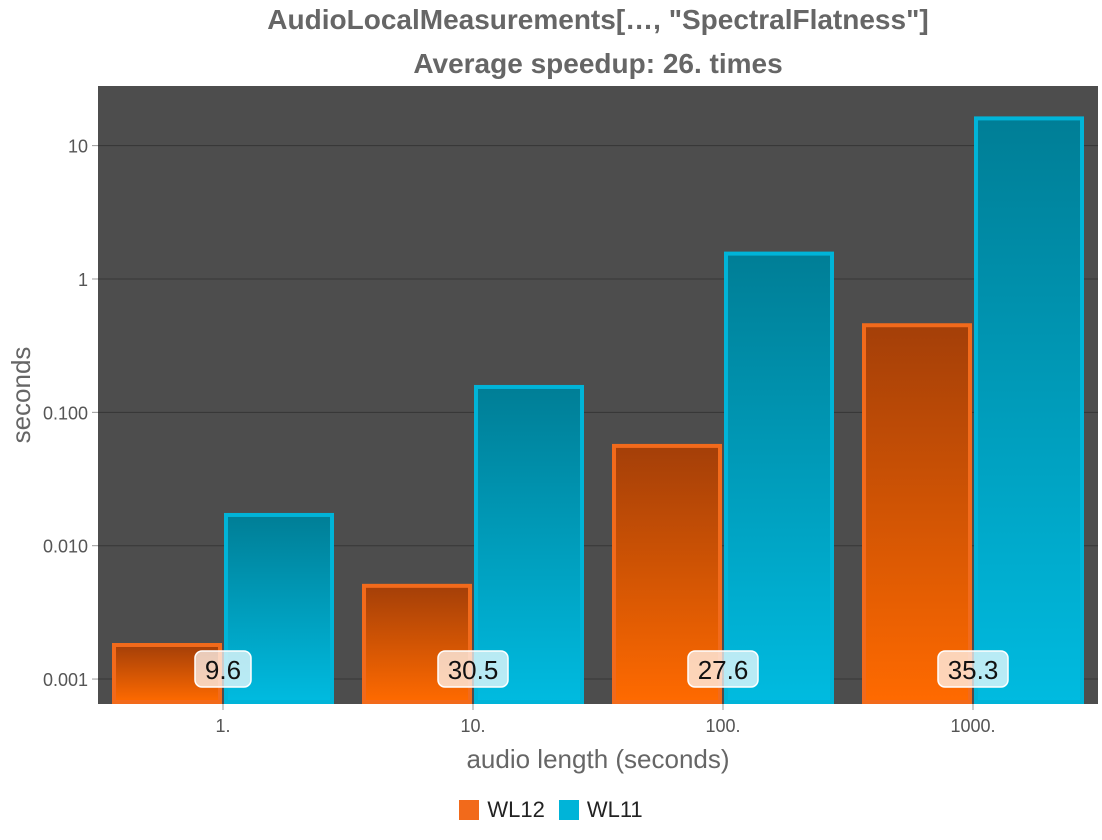 The image size is (1102, 840). What do you see at coordinates (597, 759) in the screenshot?
I see `x-axis-label: audio length (seconds)` at bounding box center [597, 759].